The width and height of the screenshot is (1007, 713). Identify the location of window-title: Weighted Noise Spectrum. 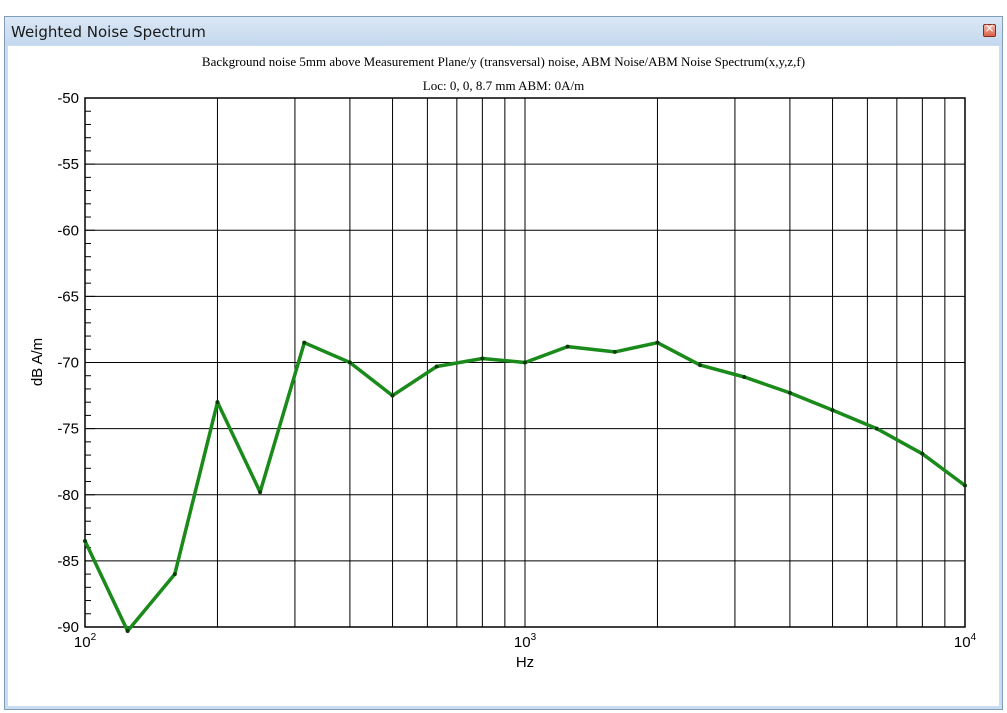
(108, 32).